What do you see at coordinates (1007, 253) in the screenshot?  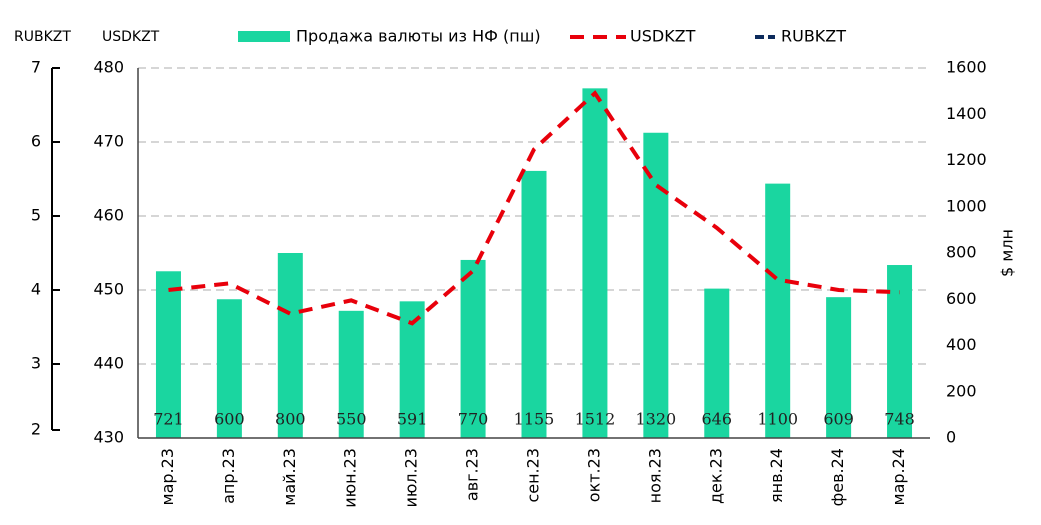 I see `y2-axis-title: $ млн` at bounding box center [1007, 253].